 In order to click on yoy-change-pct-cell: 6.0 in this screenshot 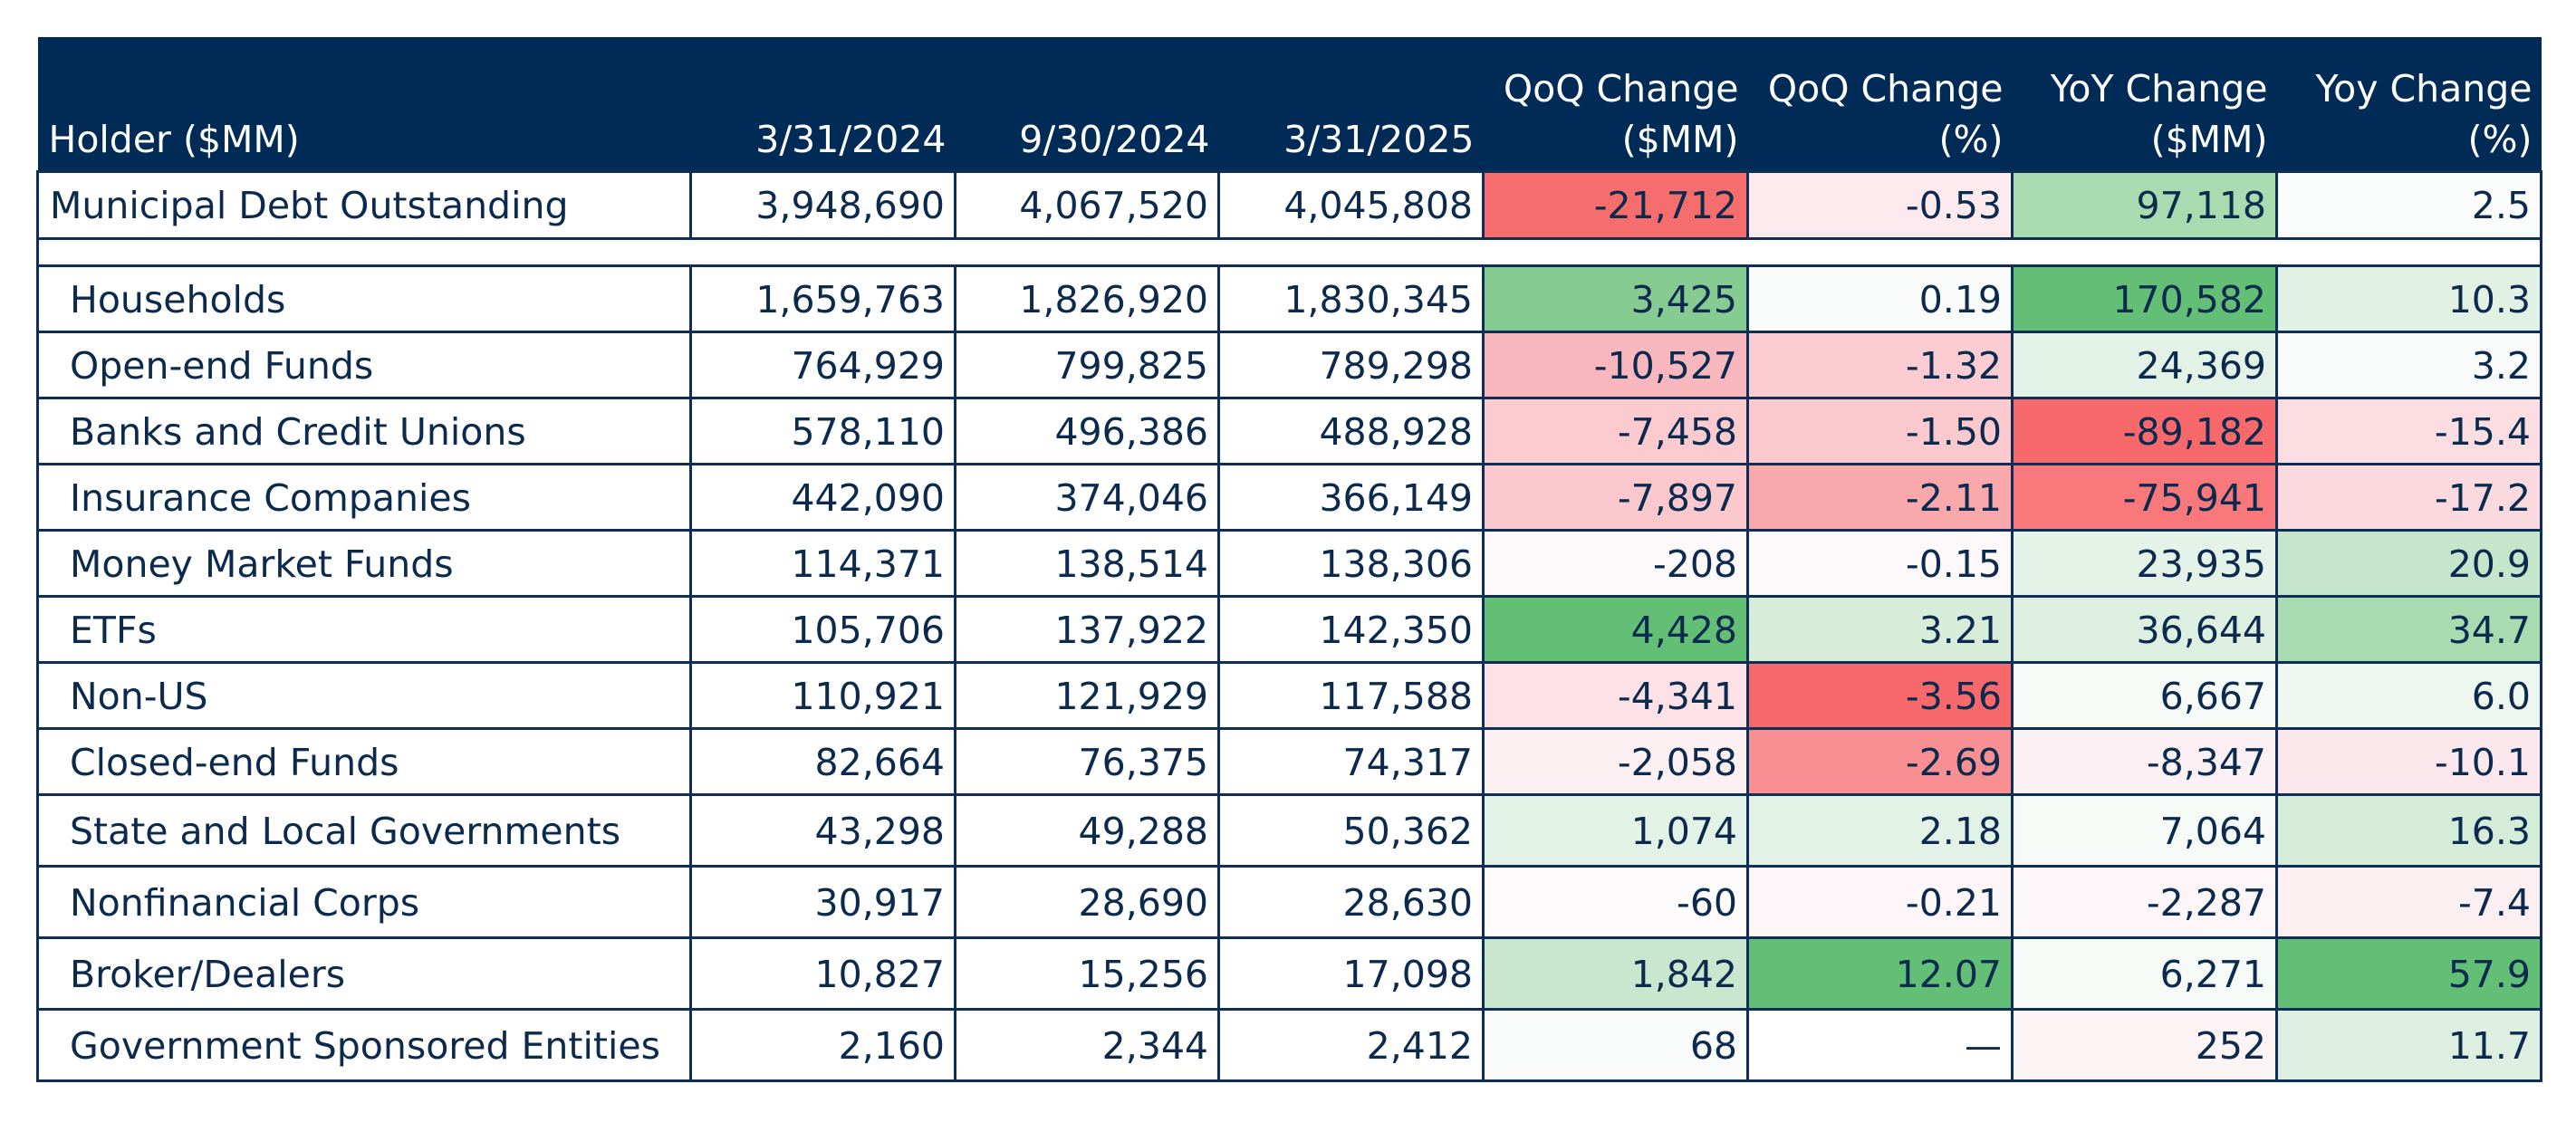, I will do `click(2408, 695)`.